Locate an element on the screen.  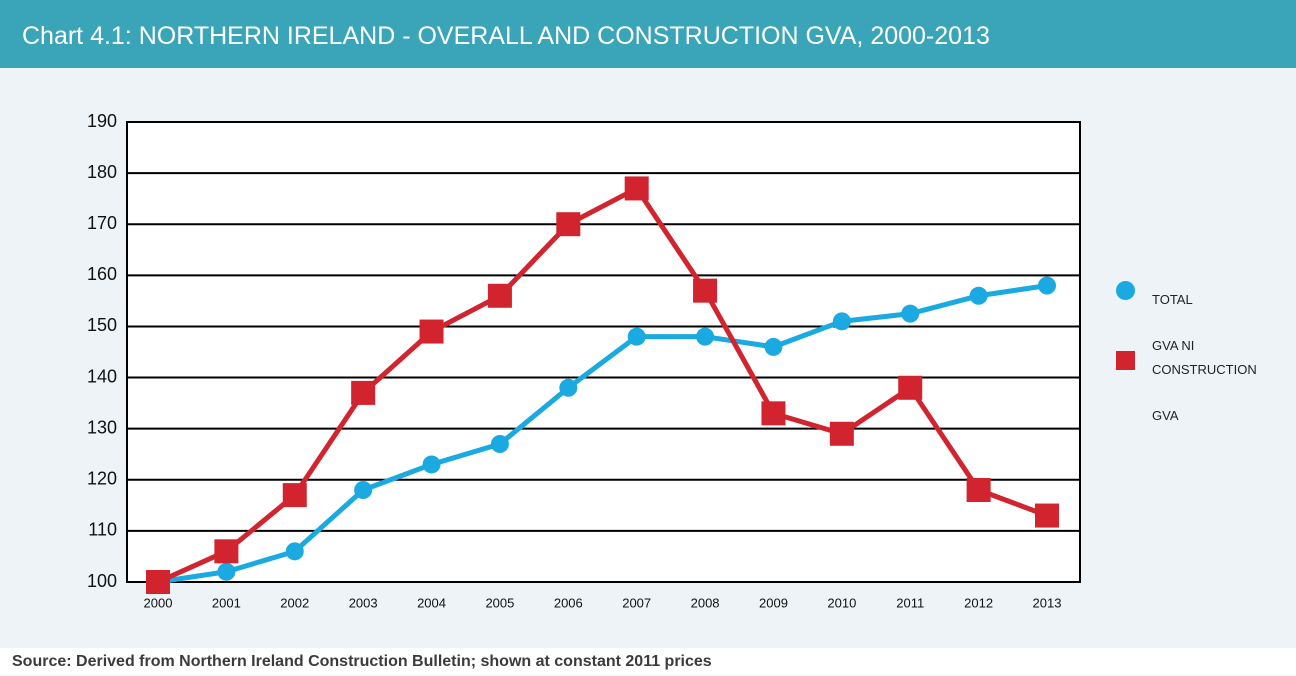
x-tick-label: 2008 is located at coordinates (705, 602).